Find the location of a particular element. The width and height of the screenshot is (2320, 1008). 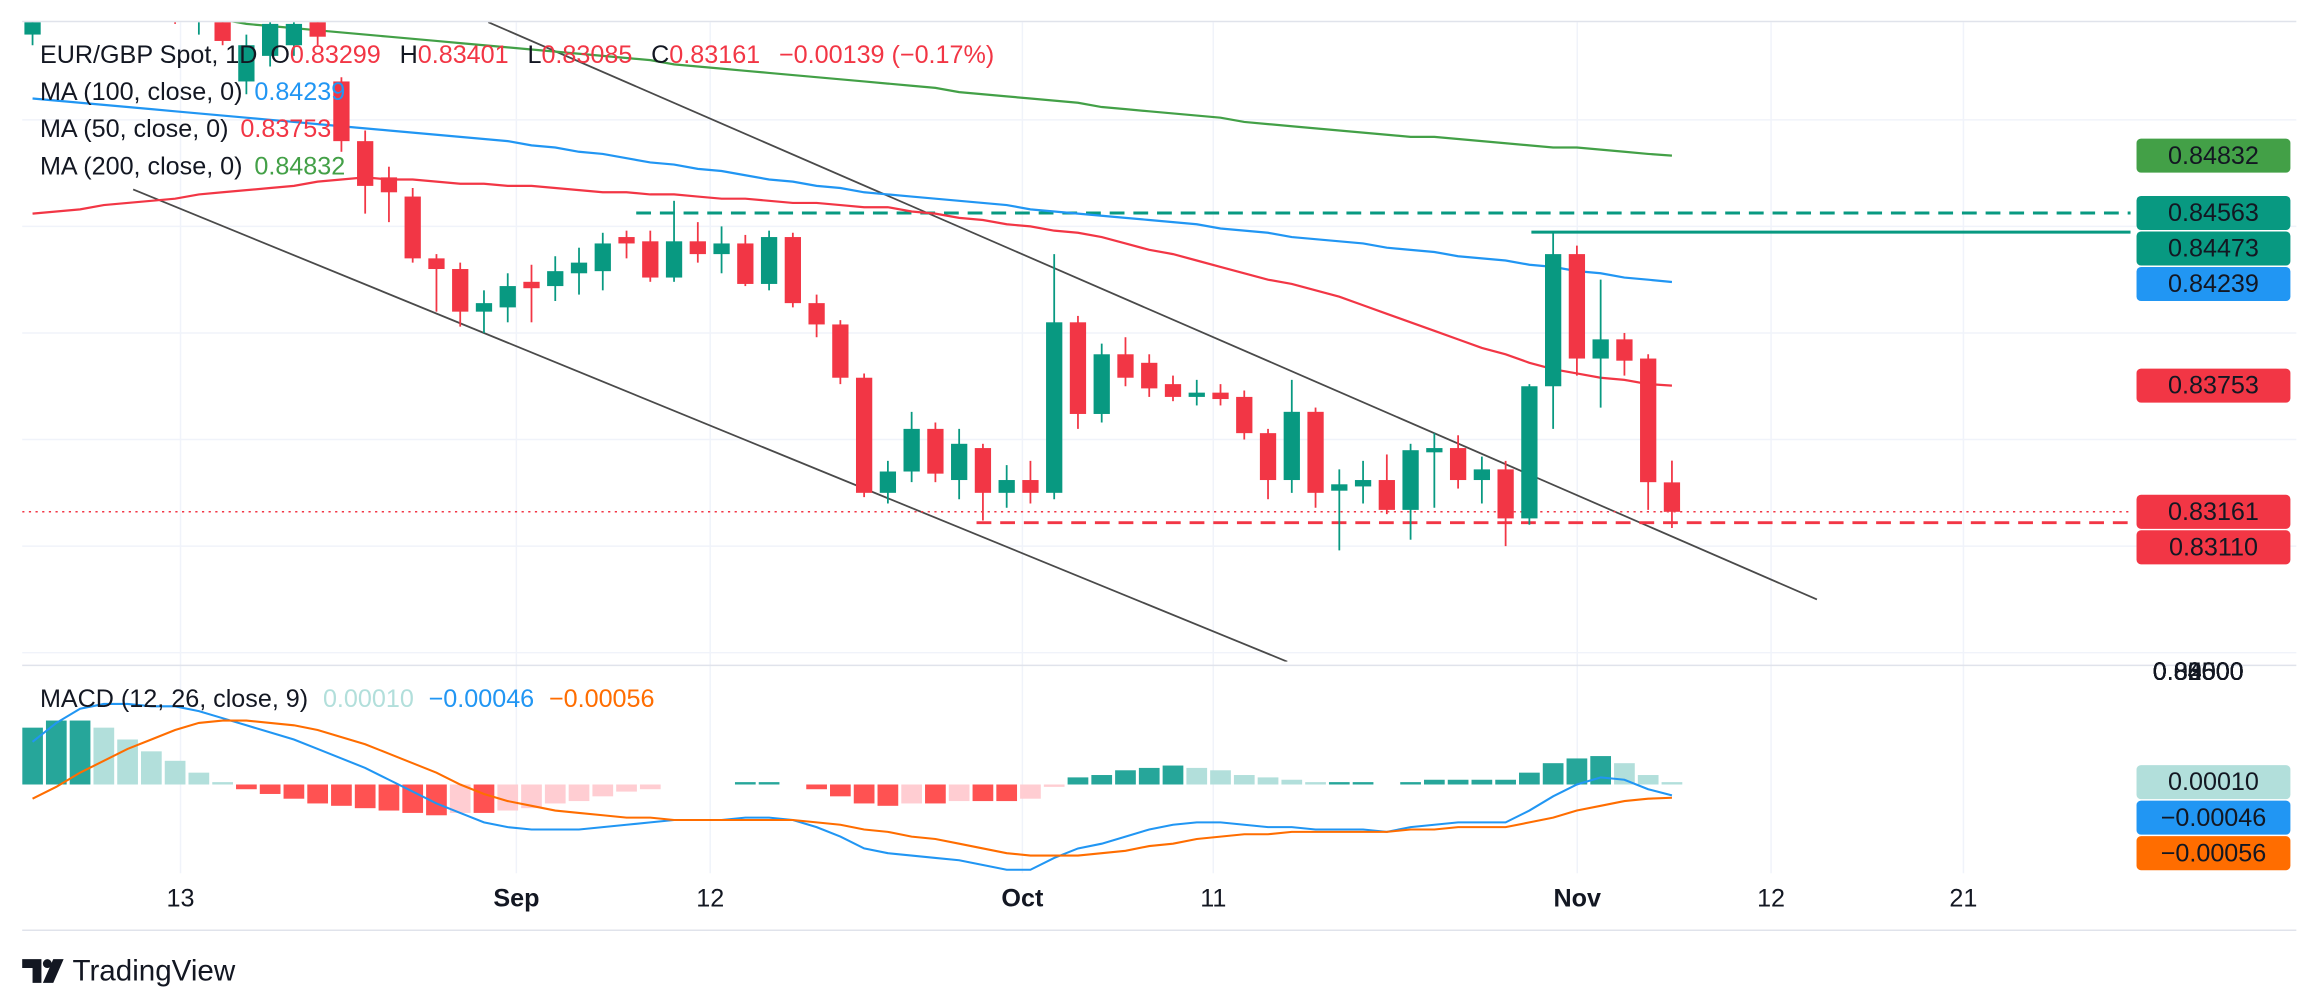

ohlc-value: 0.83161 is located at coordinates (714, 55).